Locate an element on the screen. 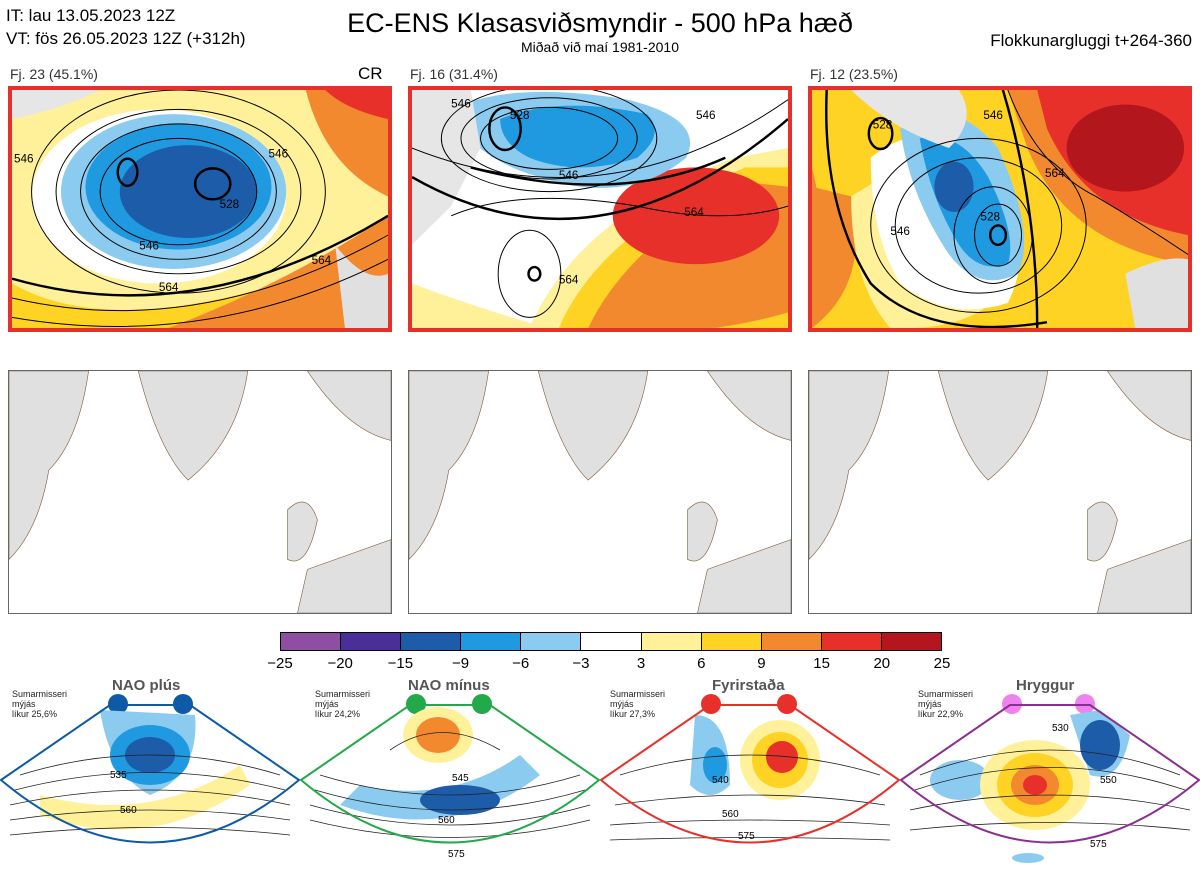 The height and width of the screenshot is (871, 1200). colorbar-ticks: −25 −20 −15 −9 −6 −3 3 6 9 15 20 25 is located at coordinates (608, 665).